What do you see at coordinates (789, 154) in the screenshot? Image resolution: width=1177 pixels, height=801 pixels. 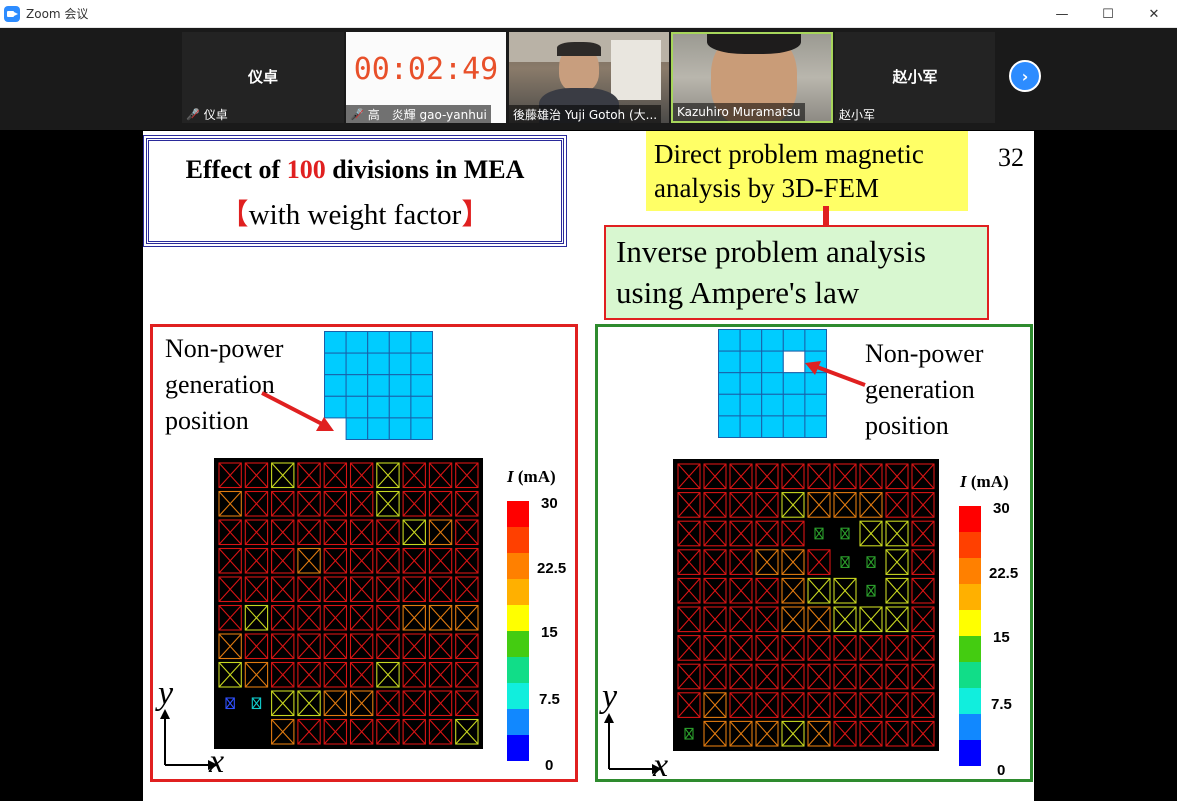 I see `direct-line: Direct problem magnetic` at bounding box center [789, 154].